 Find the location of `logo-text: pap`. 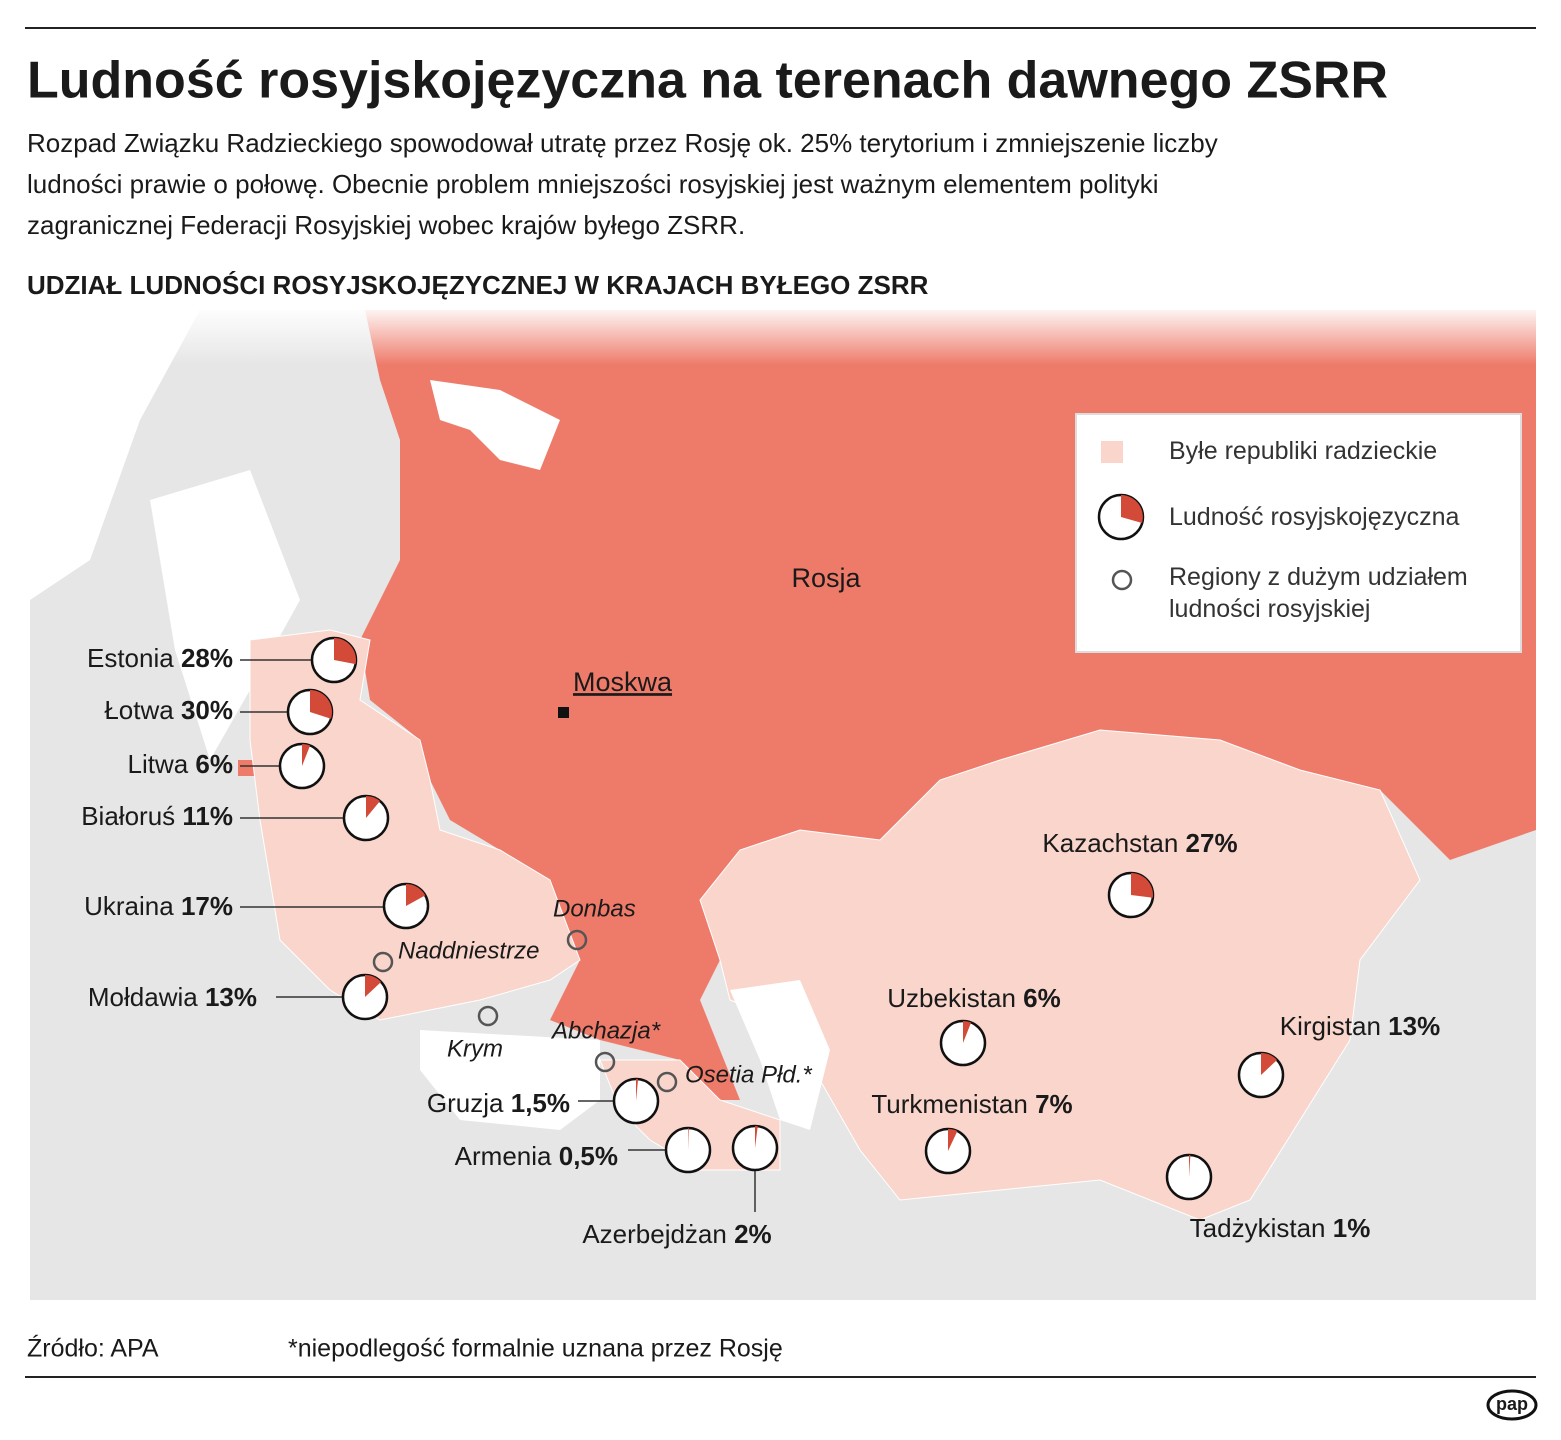

logo-text: pap is located at coordinates (1512, 1404).